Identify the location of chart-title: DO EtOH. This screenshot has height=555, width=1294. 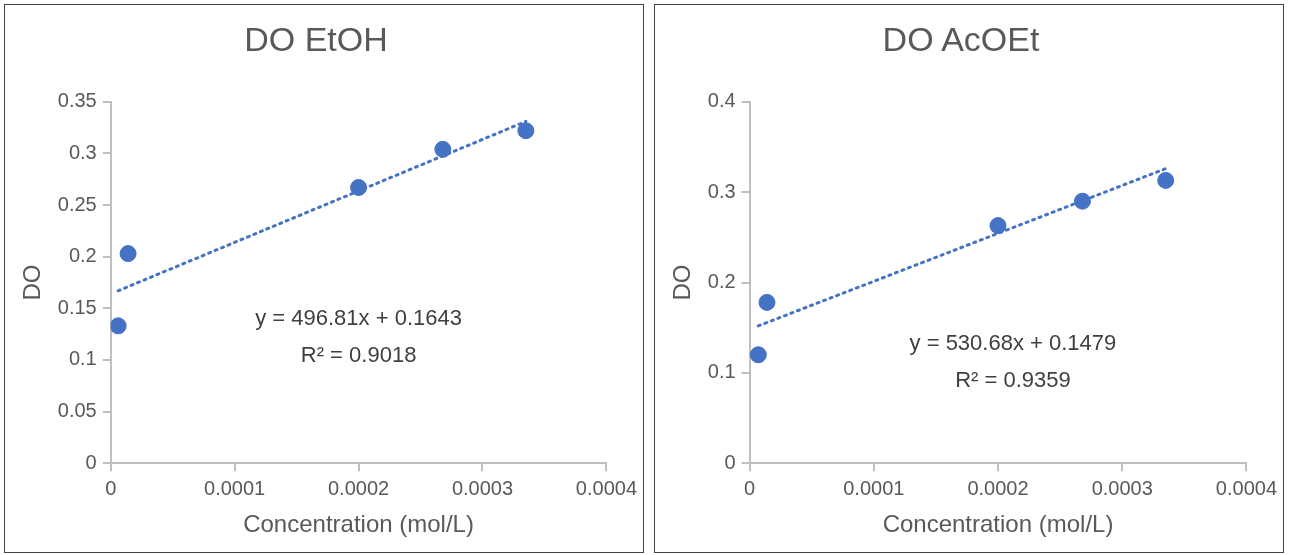
(316, 38).